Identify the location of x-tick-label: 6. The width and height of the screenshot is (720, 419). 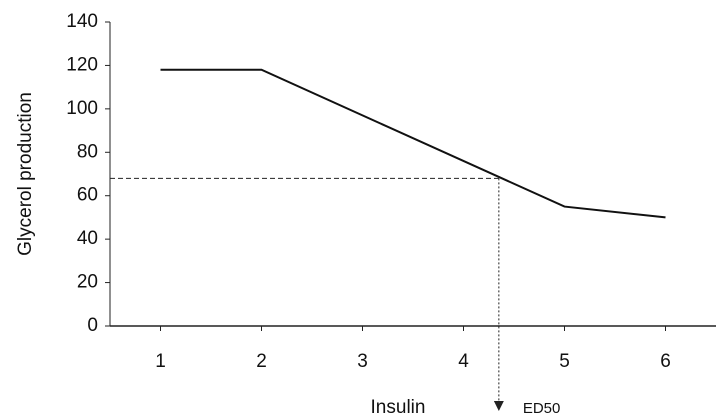
(665, 361).